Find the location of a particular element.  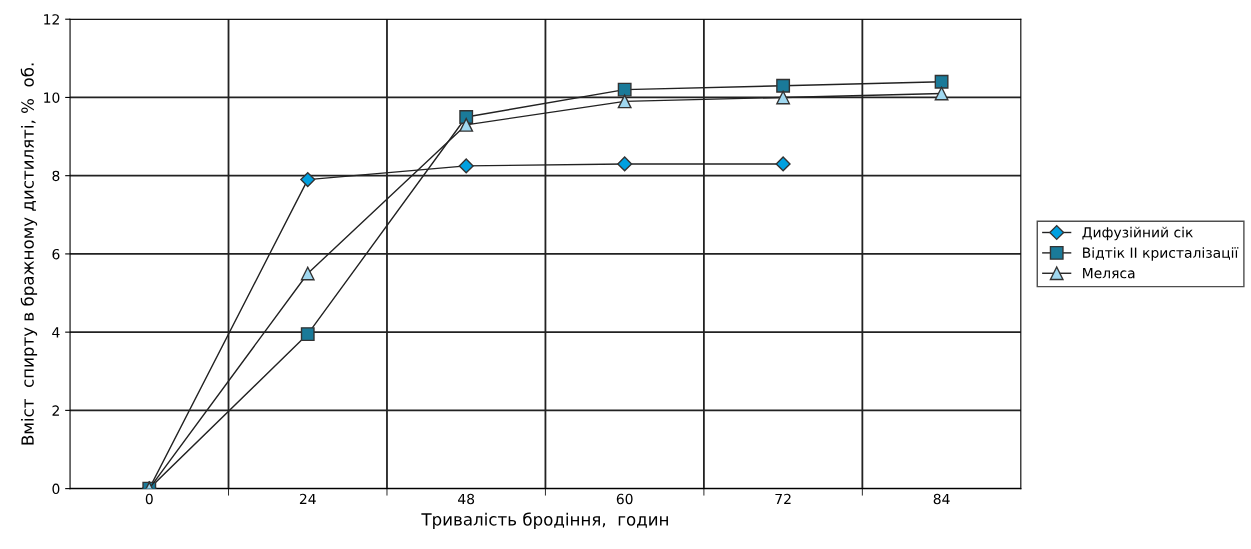

y-tick-label: 12 is located at coordinates (51, 19).